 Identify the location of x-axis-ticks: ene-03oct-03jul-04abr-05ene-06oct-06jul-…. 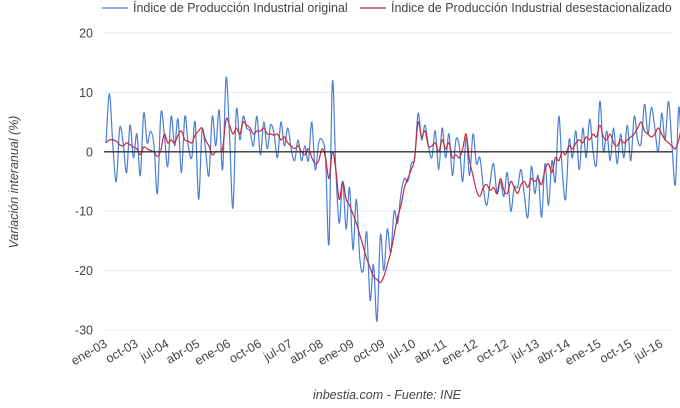
(367, 352).